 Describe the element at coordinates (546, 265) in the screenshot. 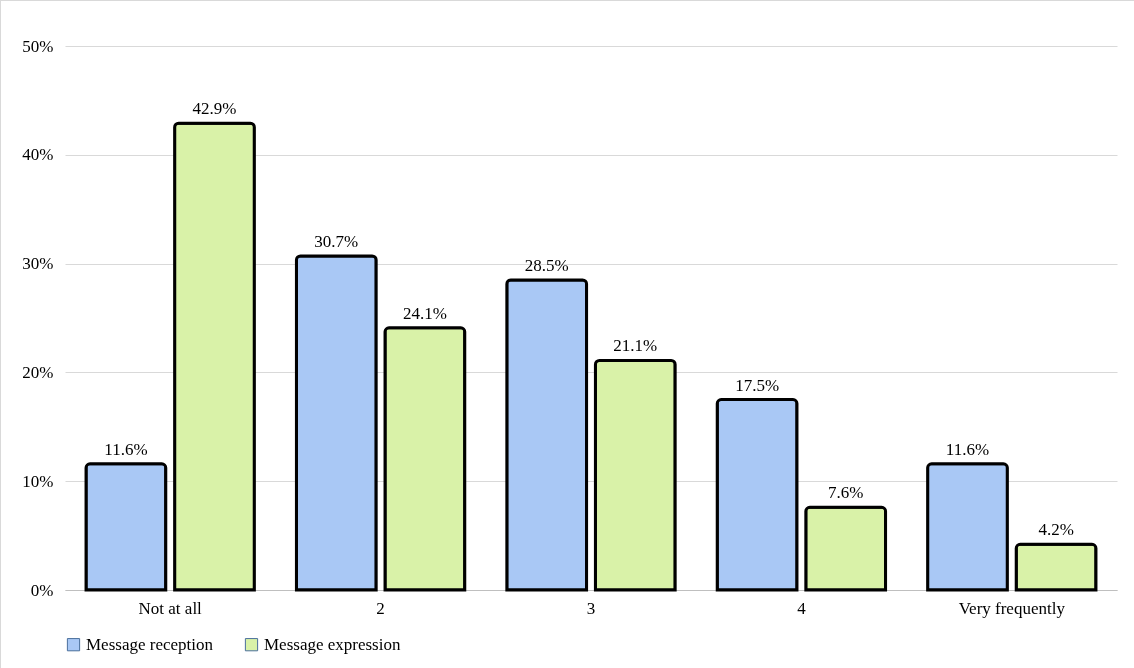

I see `data-label: 28.5%` at that location.